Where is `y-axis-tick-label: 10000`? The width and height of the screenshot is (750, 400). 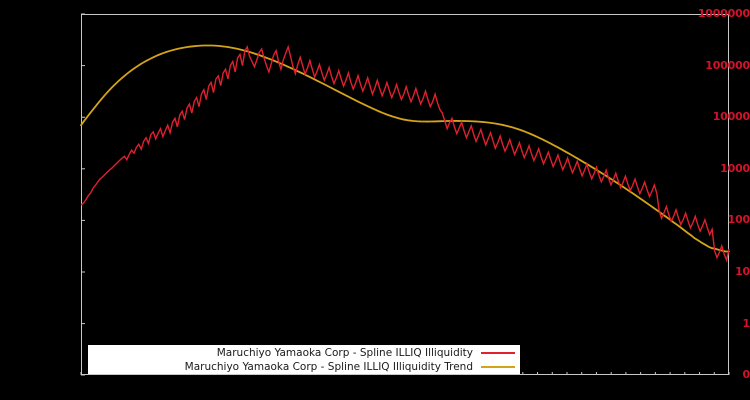
y-axis-tick-label: 10000 is located at coordinates (731, 117).